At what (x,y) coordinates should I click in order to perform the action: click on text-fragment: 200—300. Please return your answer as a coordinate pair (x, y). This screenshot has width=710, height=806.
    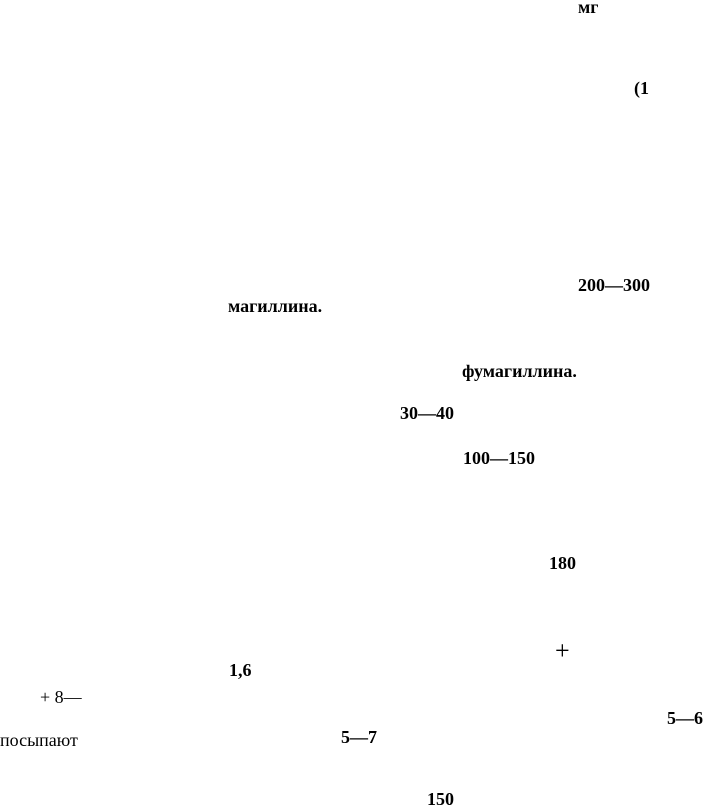
    Looking at the image, I should click on (614, 285).